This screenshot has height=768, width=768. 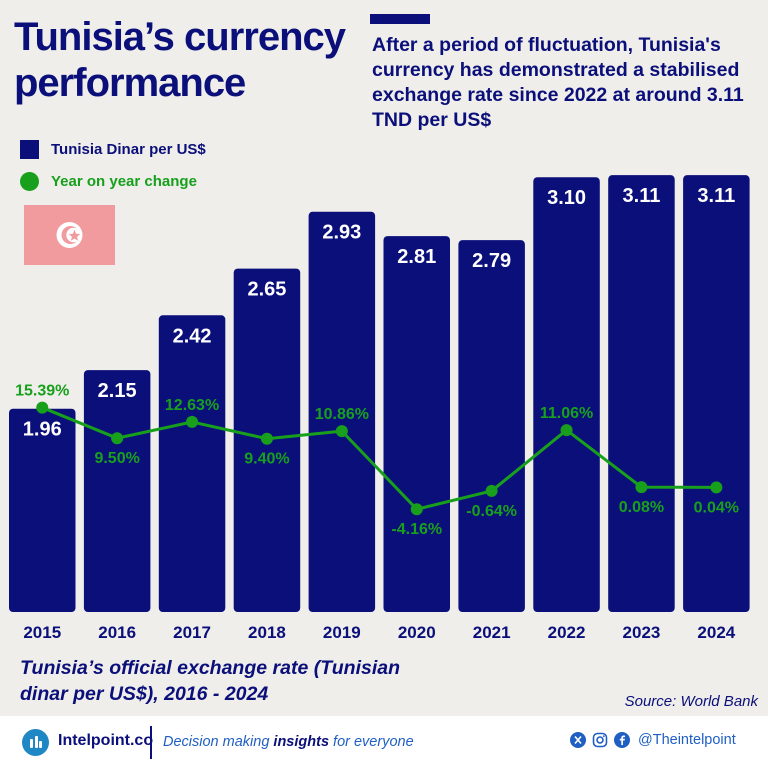 I want to click on instagram-icon, so click(x=600, y=740).